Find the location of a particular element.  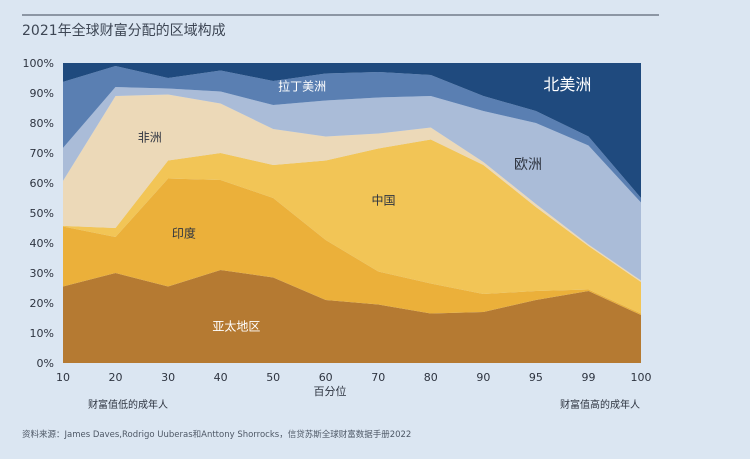

x-tick-label: 100 is located at coordinates (641, 377).